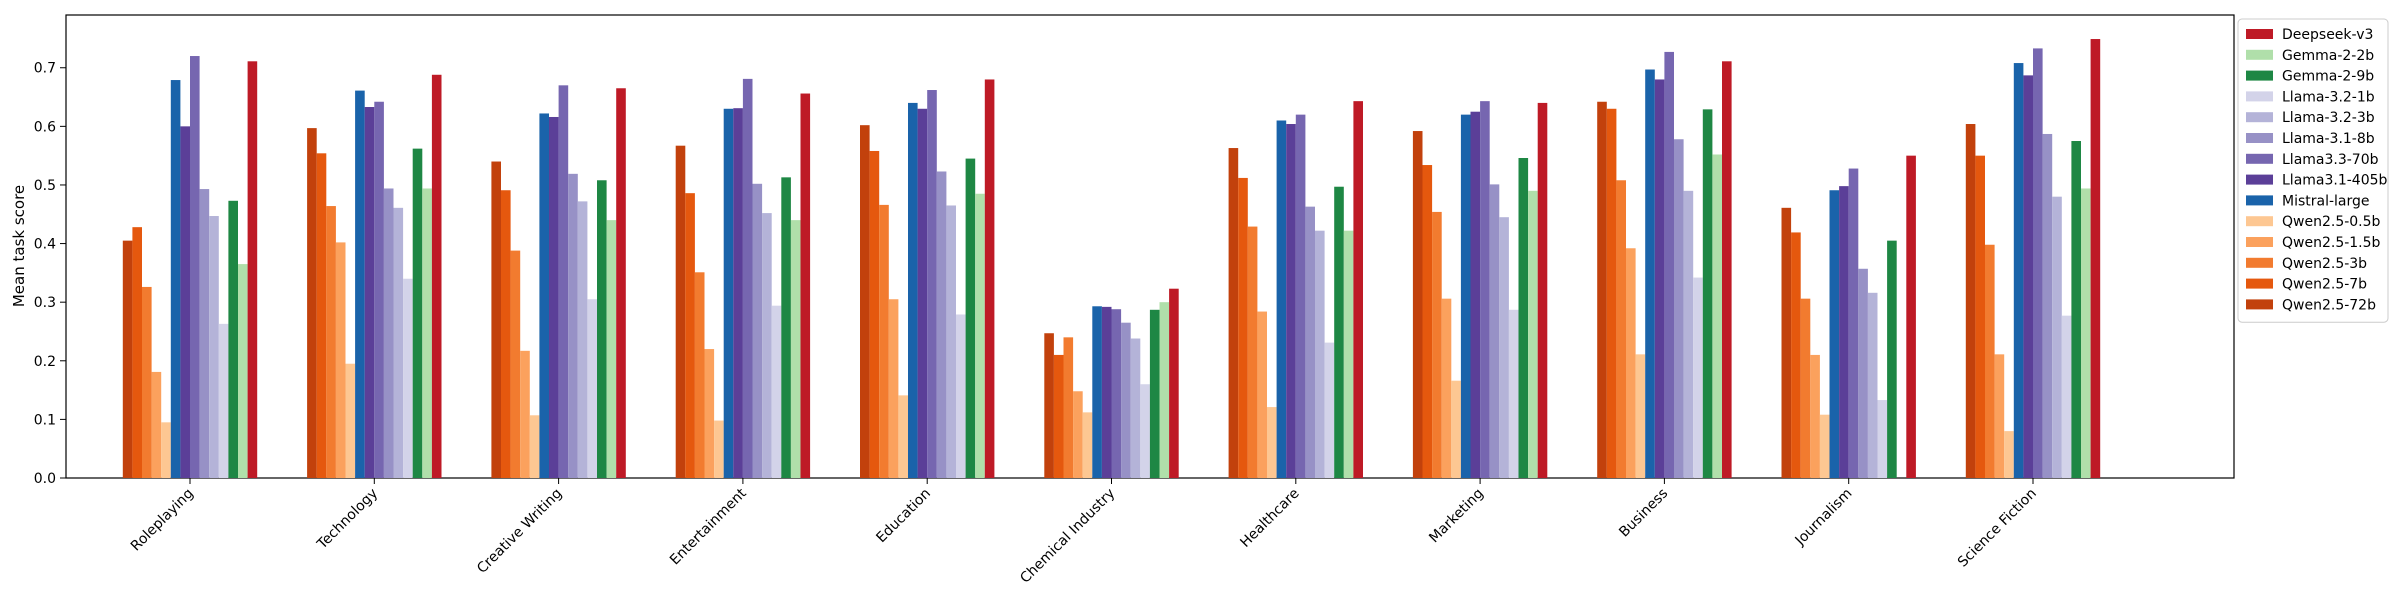 This screenshot has height=600, width=2400. Describe the element at coordinates (2324, 285) in the screenshot. I see `legend-label: Qwen2.5-7b` at that location.